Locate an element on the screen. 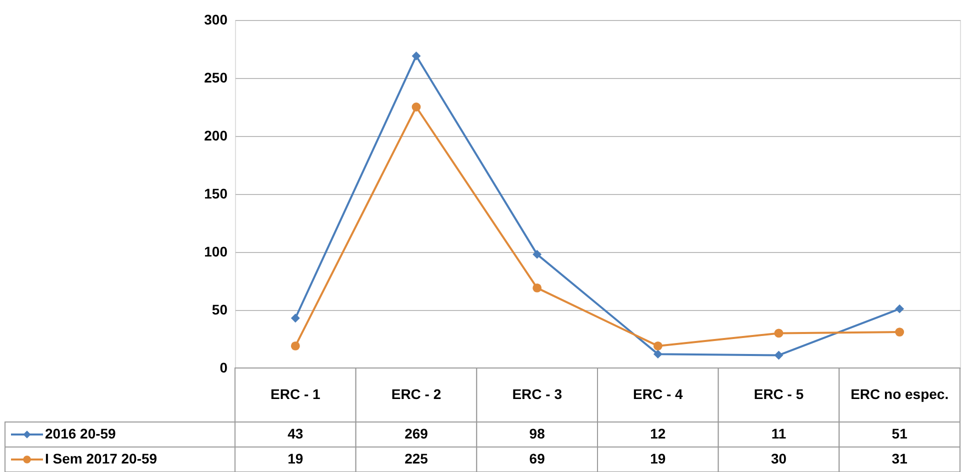 The height and width of the screenshot is (472, 970). y-tick-label: 200 is located at coordinates (216, 136).